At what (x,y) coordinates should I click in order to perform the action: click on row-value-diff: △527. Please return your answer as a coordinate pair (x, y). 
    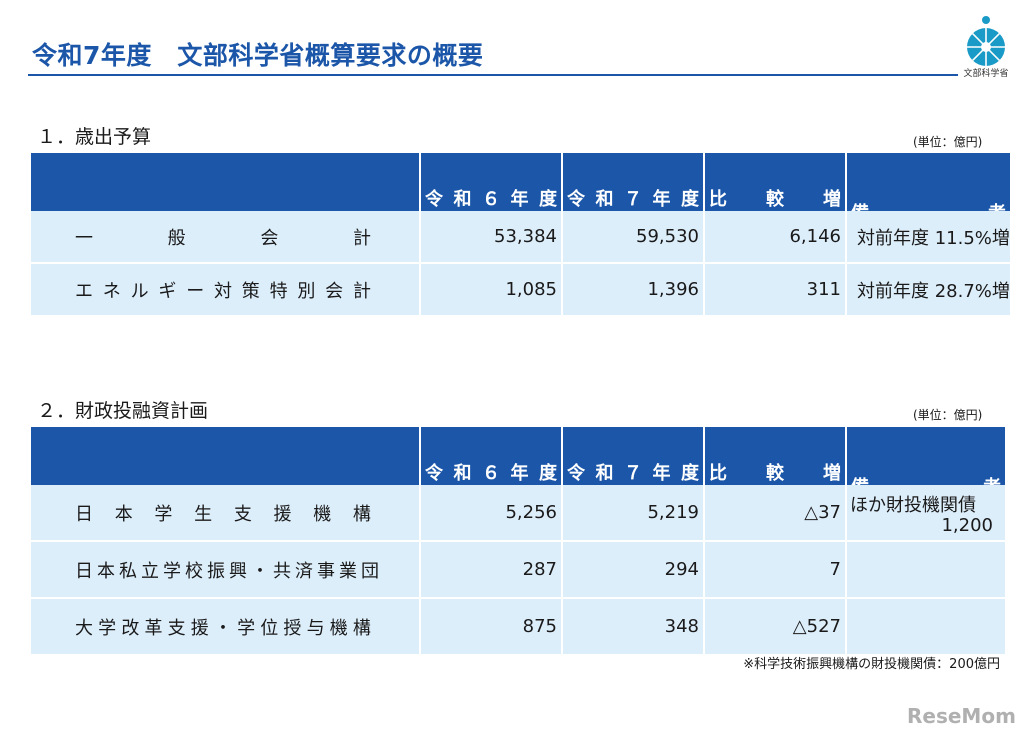
    Looking at the image, I should click on (776, 627).